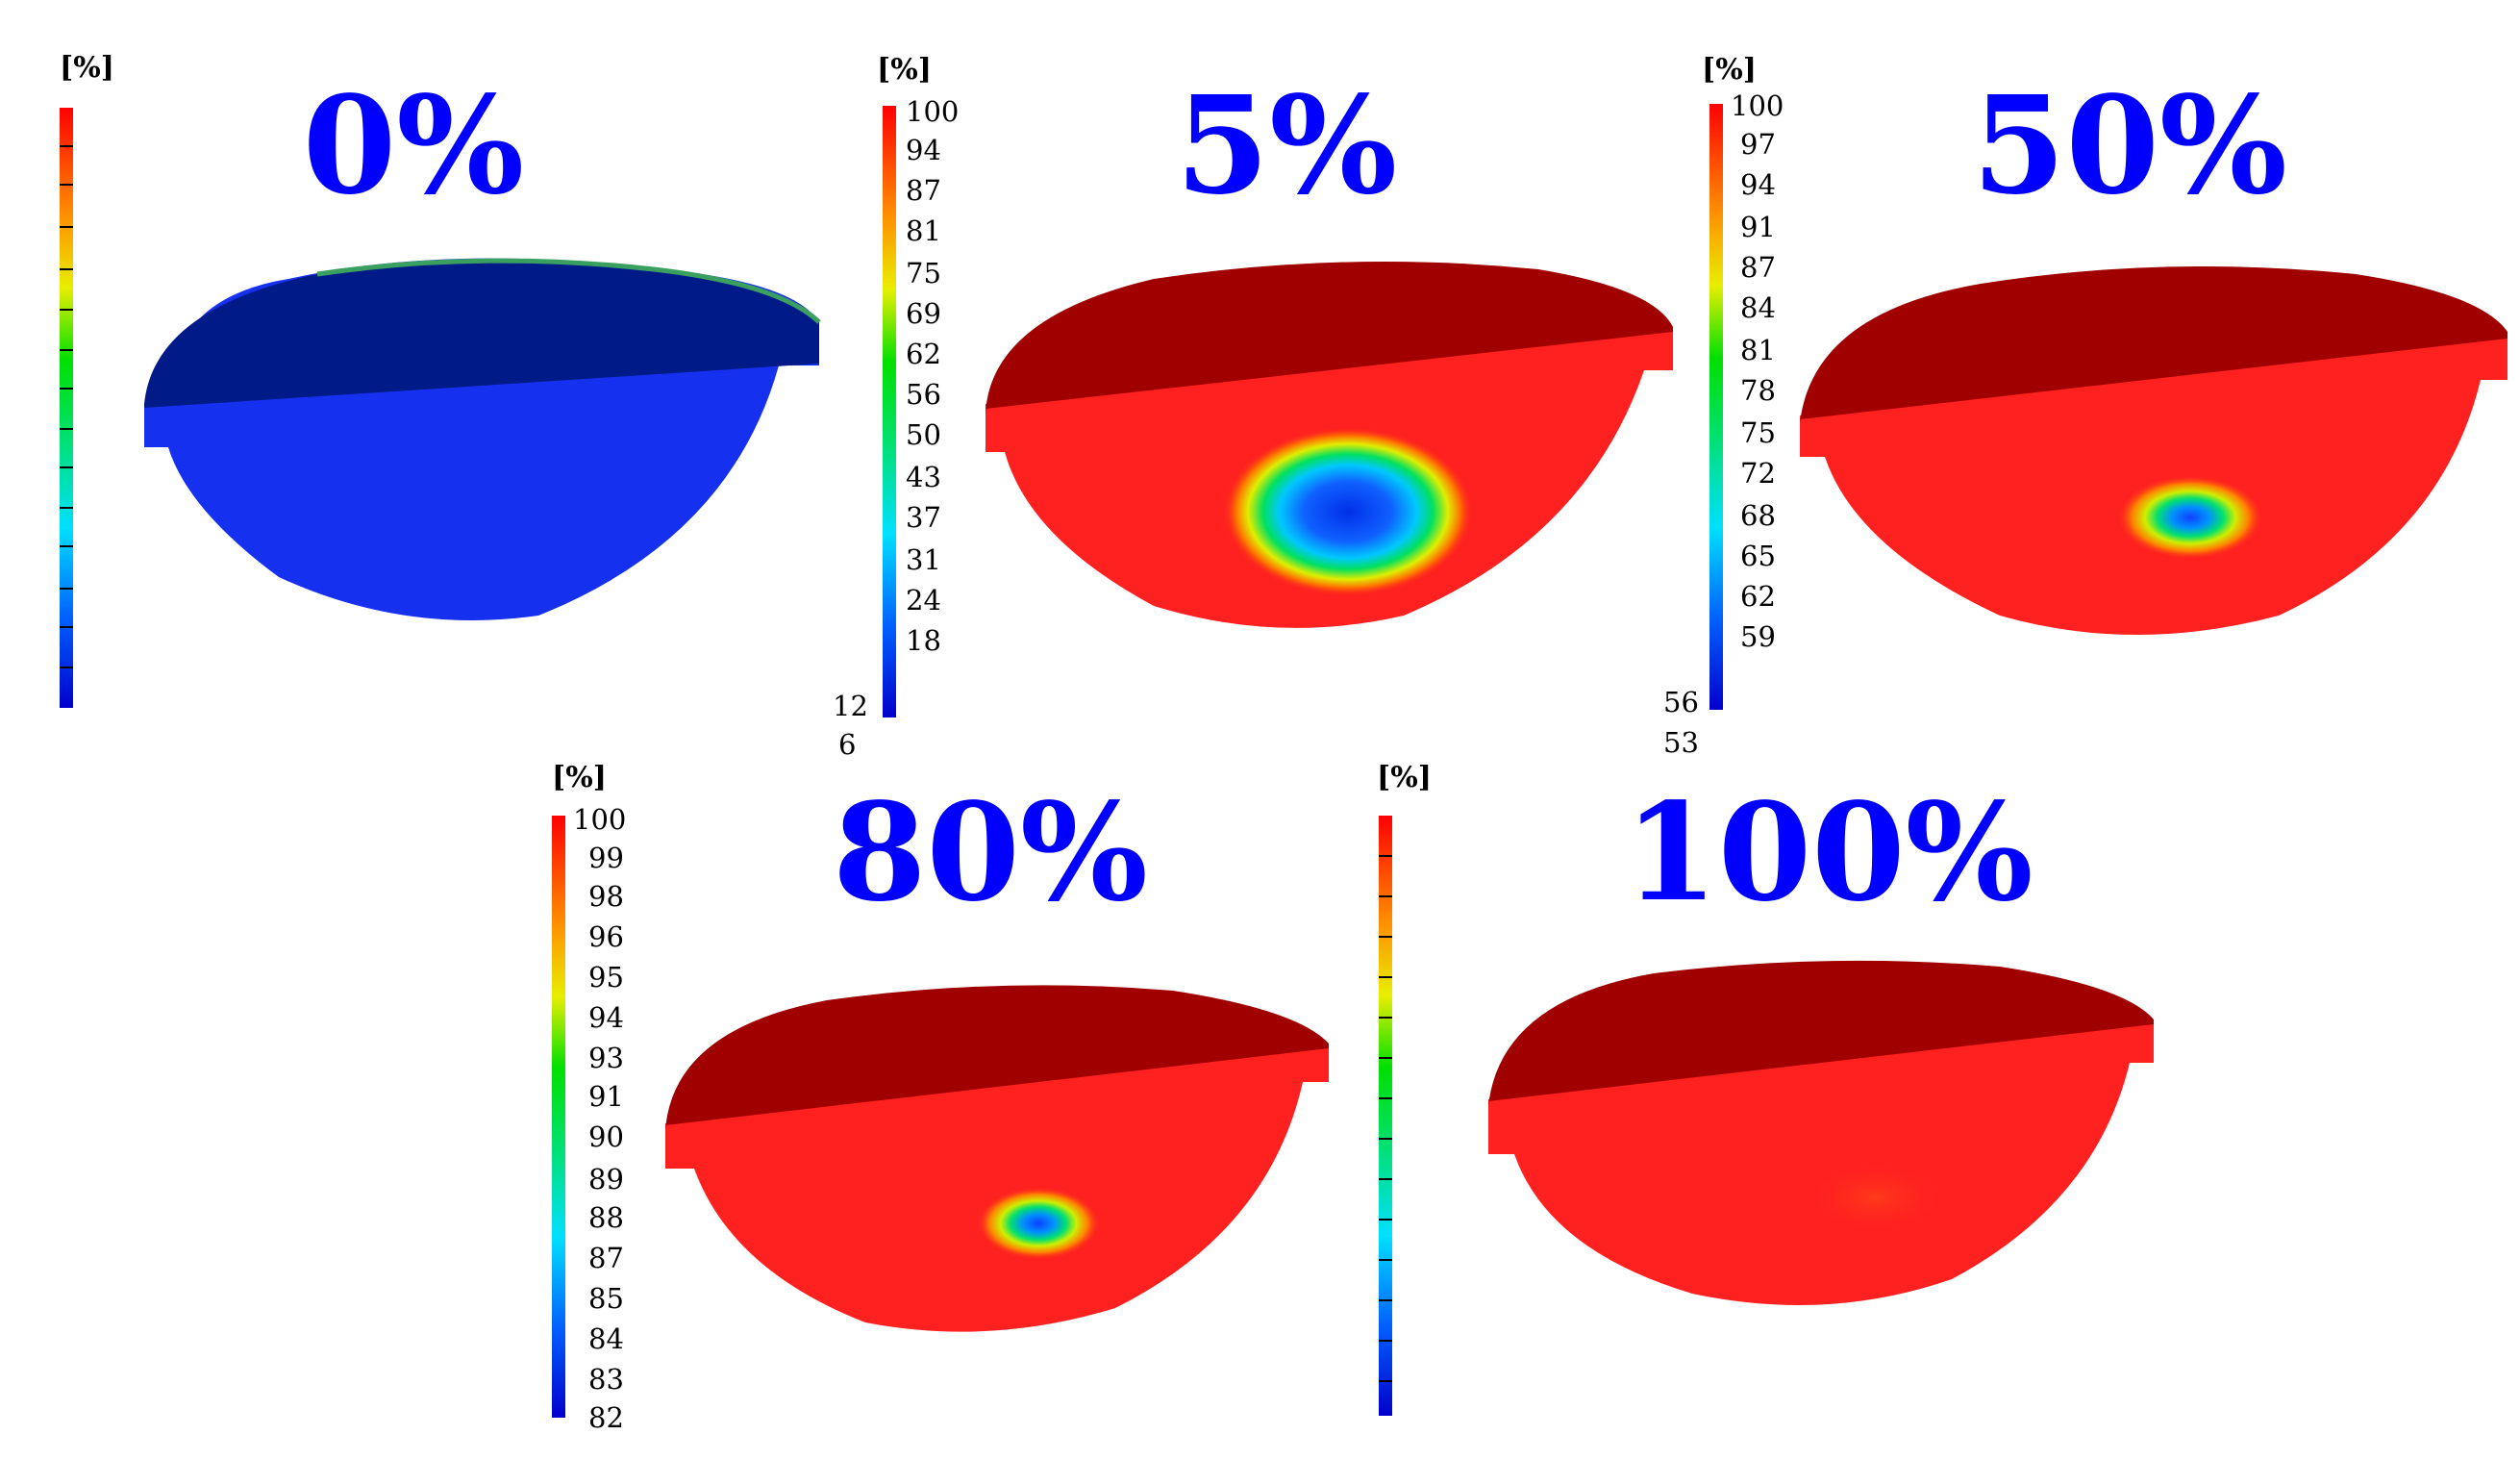  What do you see at coordinates (924, 477) in the screenshot?
I see `tick-label: 43` at bounding box center [924, 477].